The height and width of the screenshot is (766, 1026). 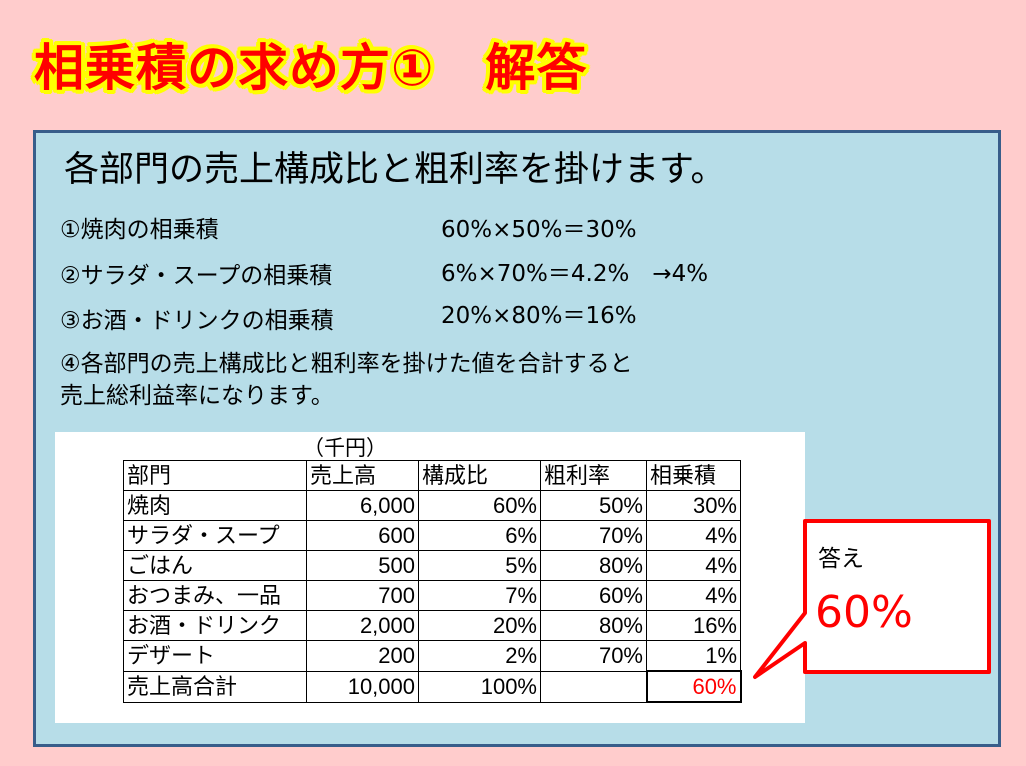 I want to click on step-4-text: ④各部門の売上構成比と粗利率を掛けた値を合計すると 売上総利益率になります。, so click(x=346, y=380).